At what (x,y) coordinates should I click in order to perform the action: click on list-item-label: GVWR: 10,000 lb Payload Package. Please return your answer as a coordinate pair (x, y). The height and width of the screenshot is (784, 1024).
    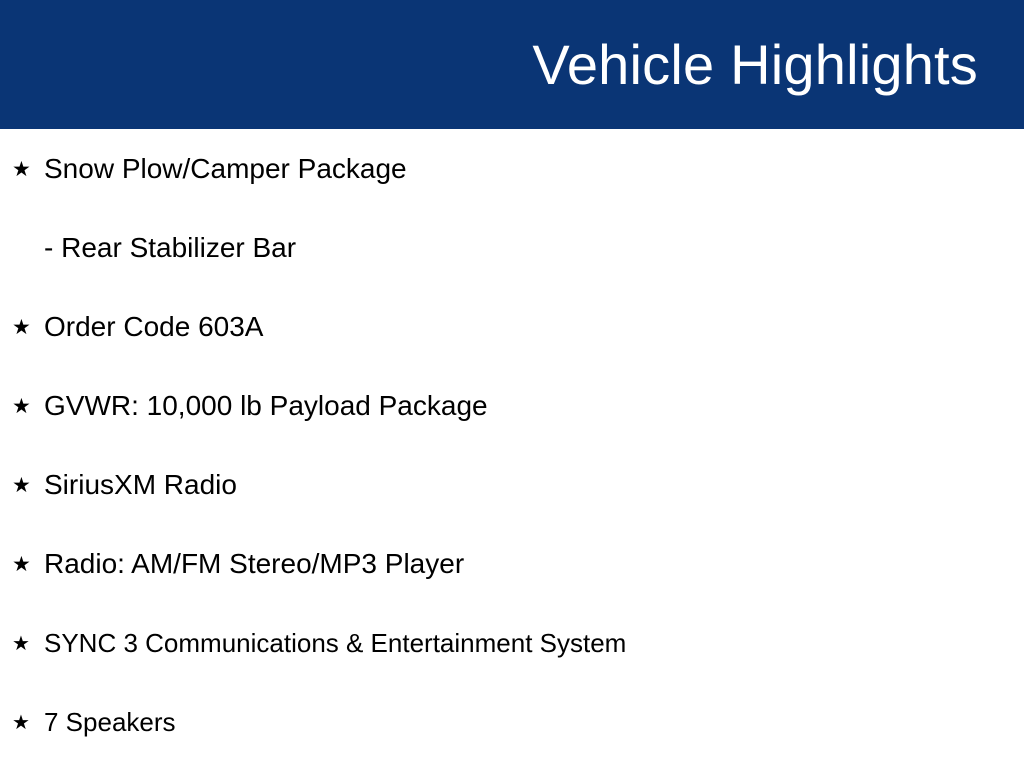
    Looking at the image, I should click on (266, 405).